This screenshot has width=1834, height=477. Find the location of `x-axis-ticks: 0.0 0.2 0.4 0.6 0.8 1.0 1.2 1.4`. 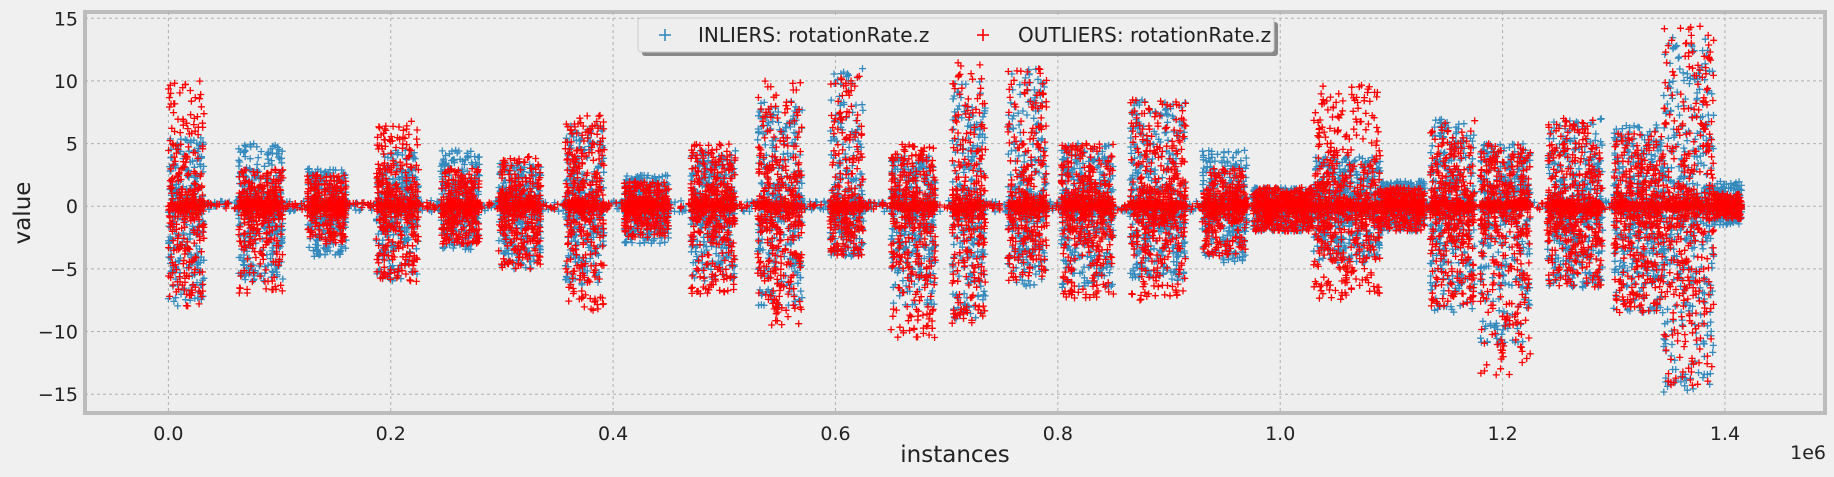

x-axis-ticks: 0.0 0.2 0.4 0.6 0.8 1.0 1.2 1.4 is located at coordinates (946, 434).